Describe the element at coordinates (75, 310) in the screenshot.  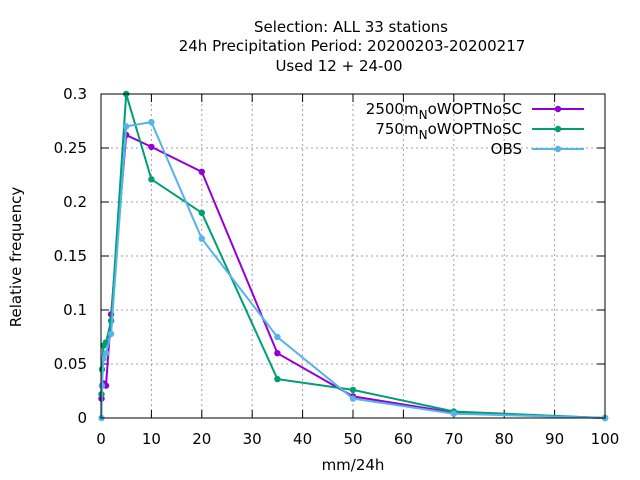
I see `y-tick-label: 0.1` at that location.